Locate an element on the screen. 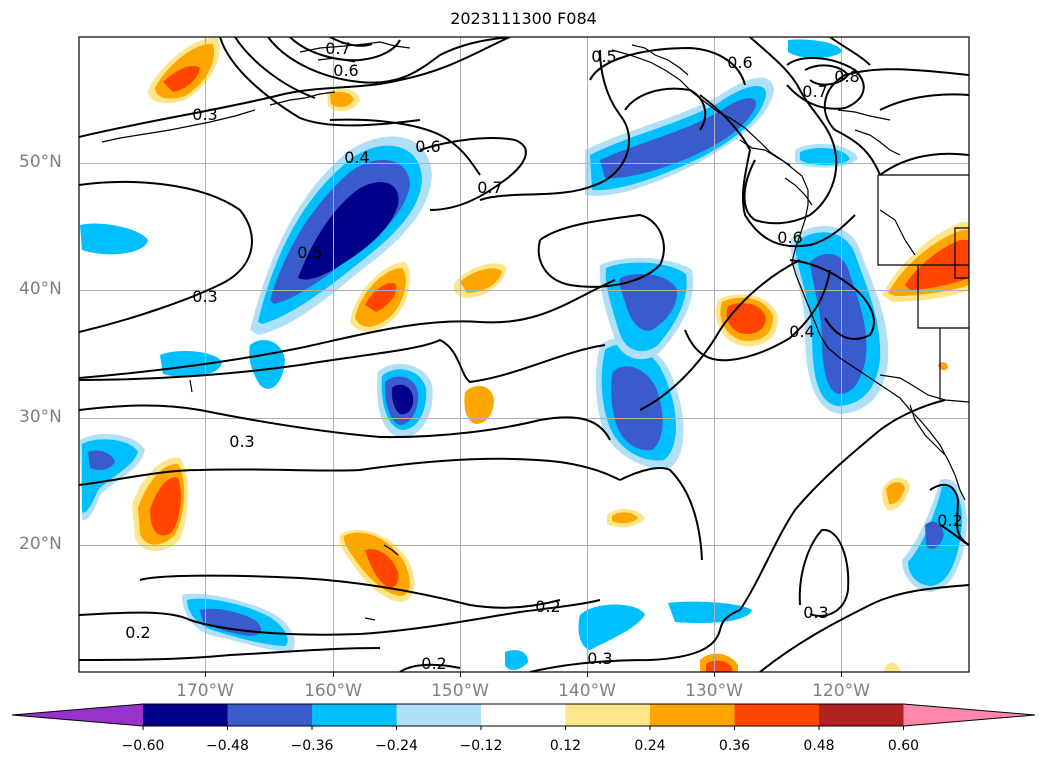 This screenshot has width=1047, height=765. colorbar-tick-label: 0.48 is located at coordinates (819, 746).